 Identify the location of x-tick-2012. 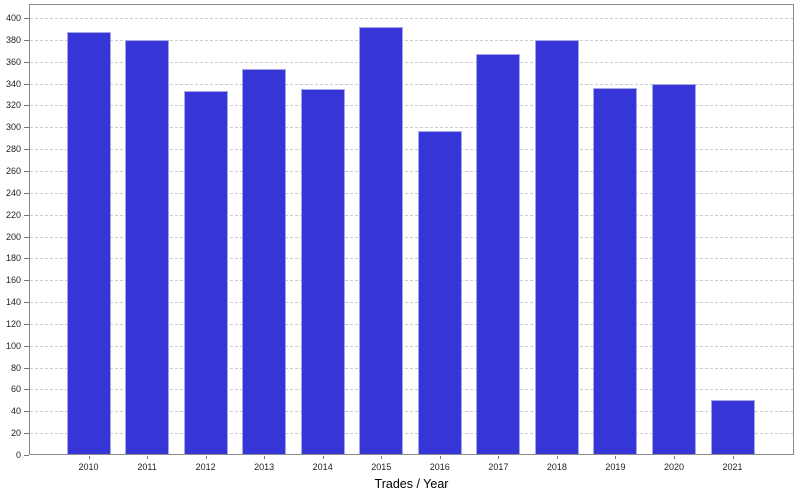
(206, 457).